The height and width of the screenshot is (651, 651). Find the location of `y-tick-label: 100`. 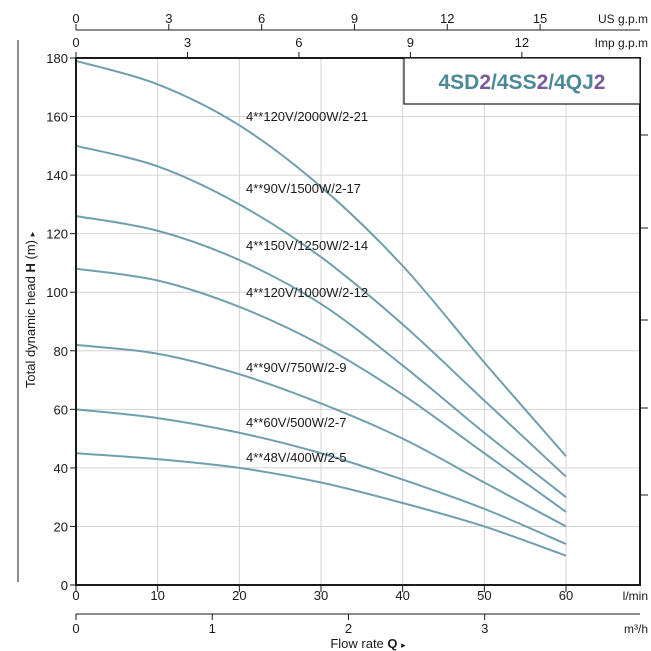

y-tick-label: 100 is located at coordinates (57, 292).